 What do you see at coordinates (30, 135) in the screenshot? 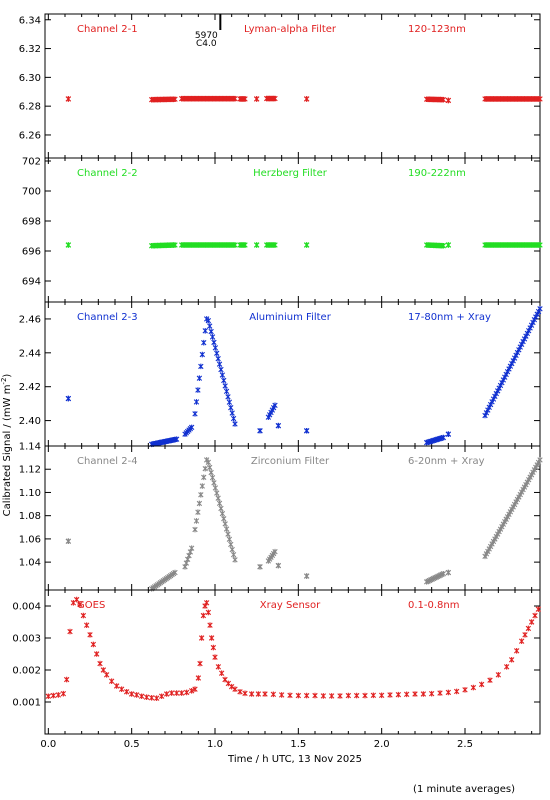
I see `y-tick-label: 6.26` at bounding box center [30, 135].